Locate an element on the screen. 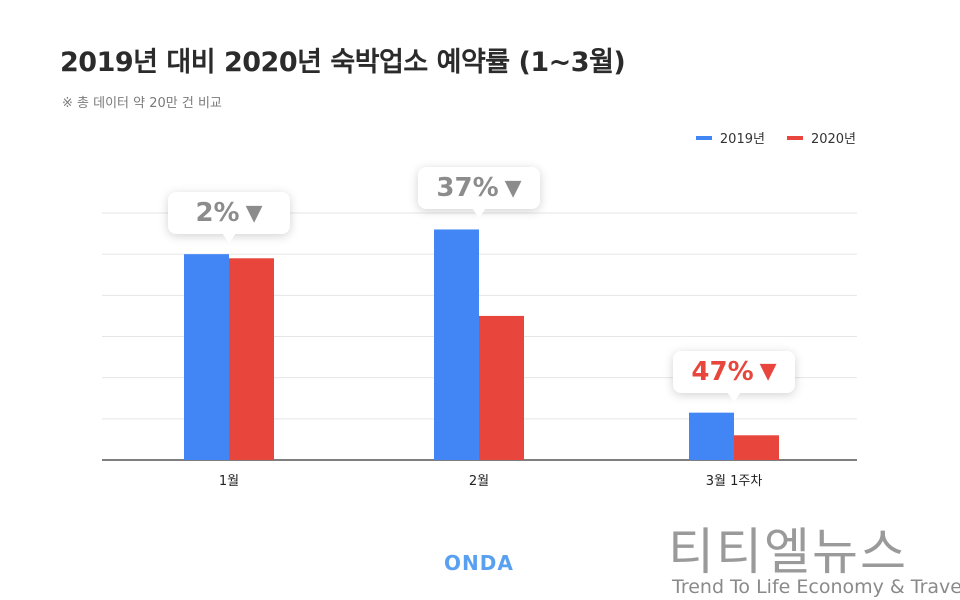  legend-label-2020: 2020년 is located at coordinates (833, 139).